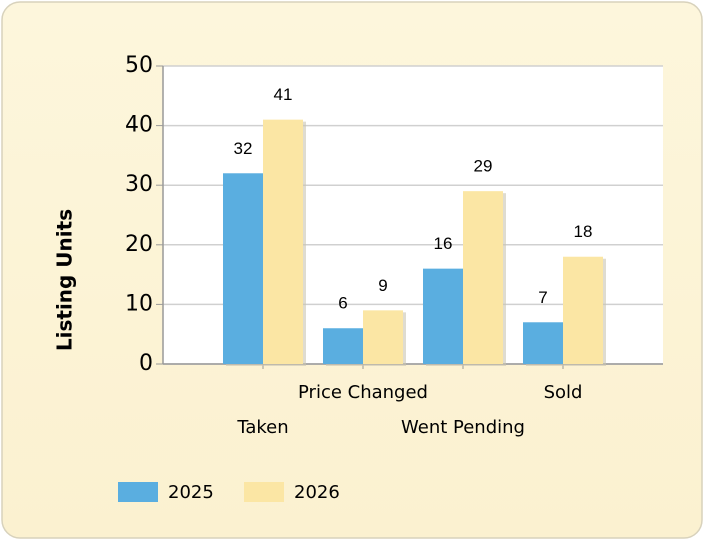 This screenshot has width=705, height=545. I want to click on value-label: 18, so click(583, 231).